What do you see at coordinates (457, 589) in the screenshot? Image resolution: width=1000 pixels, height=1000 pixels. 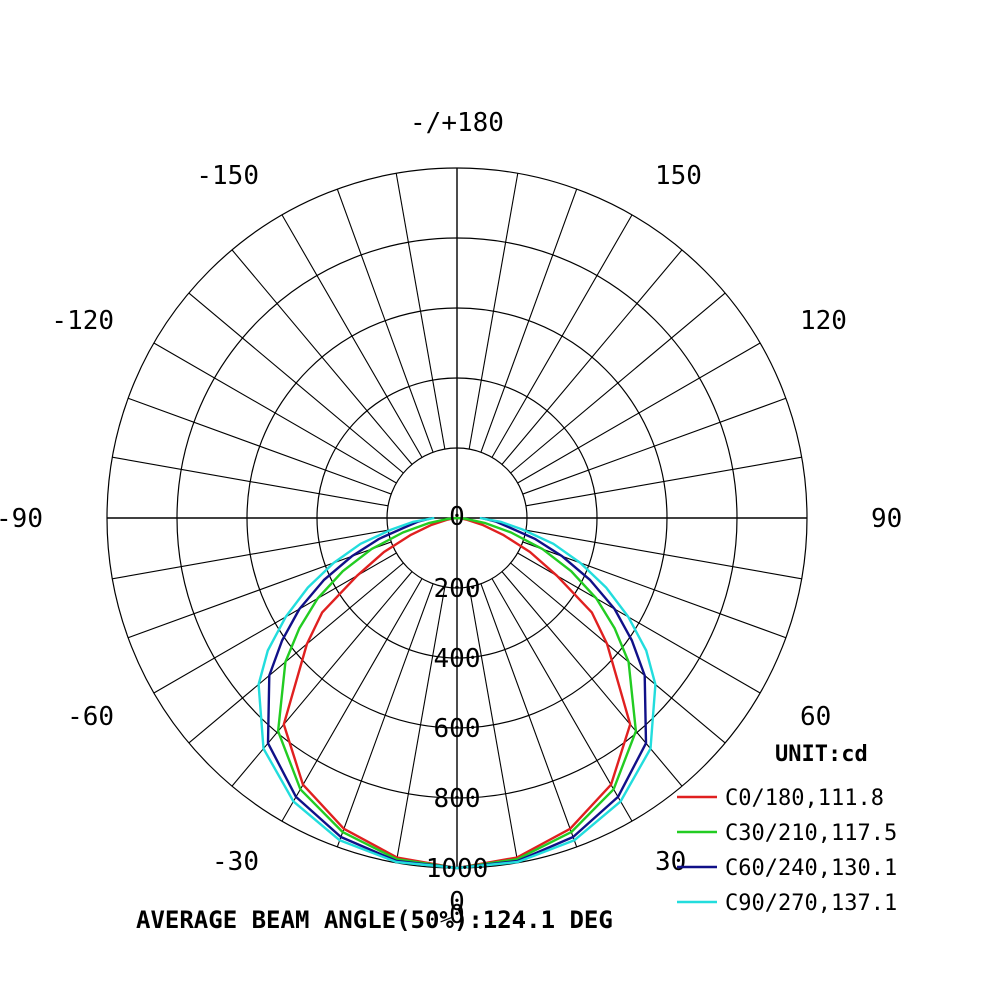 I see `radial-tick-label: 200` at bounding box center [457, 589].